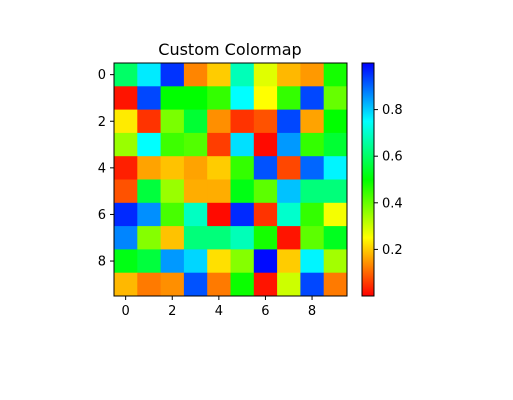 This screenshot has height=400, width=513. I want to click on x-tick-label: 8, so click(312, 311).